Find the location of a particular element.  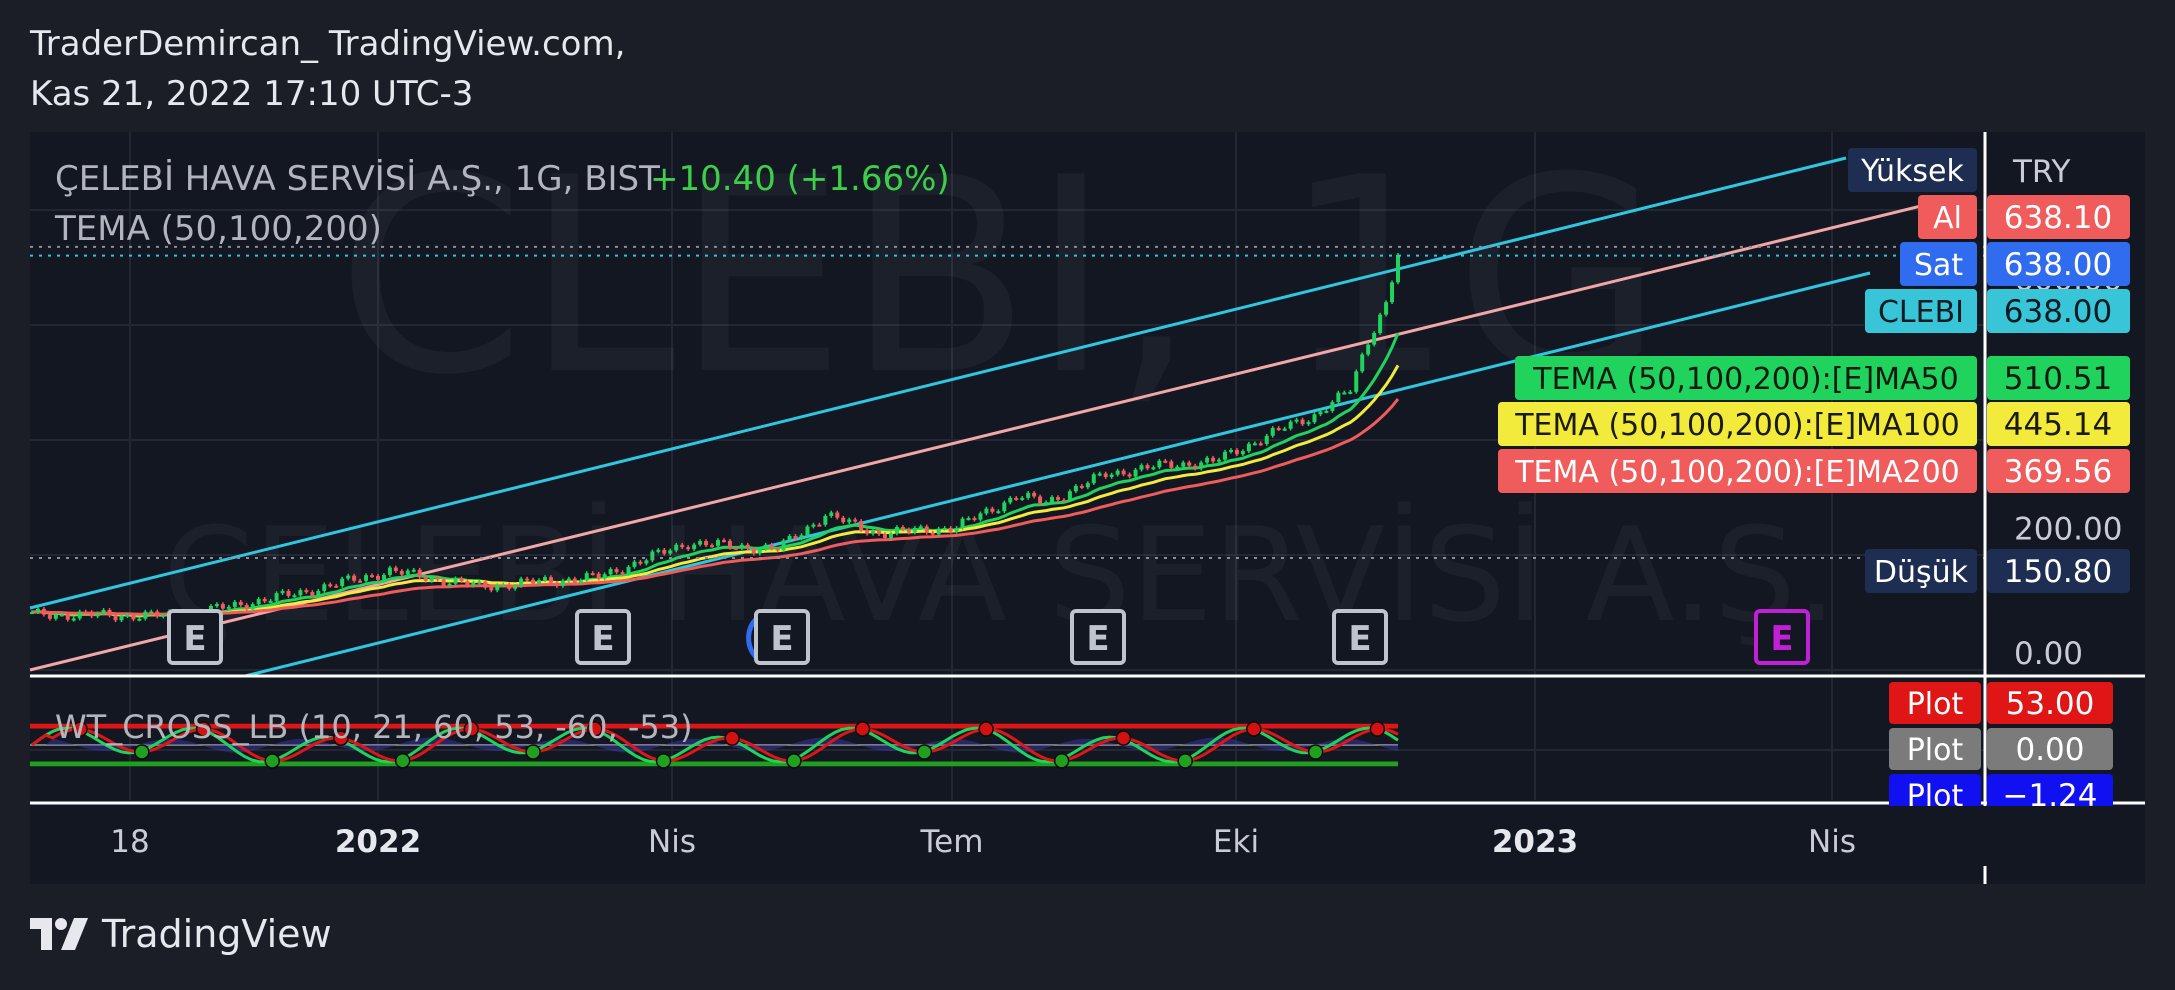

osc-plot-name: Plot is located at coordinates (1935, 750).